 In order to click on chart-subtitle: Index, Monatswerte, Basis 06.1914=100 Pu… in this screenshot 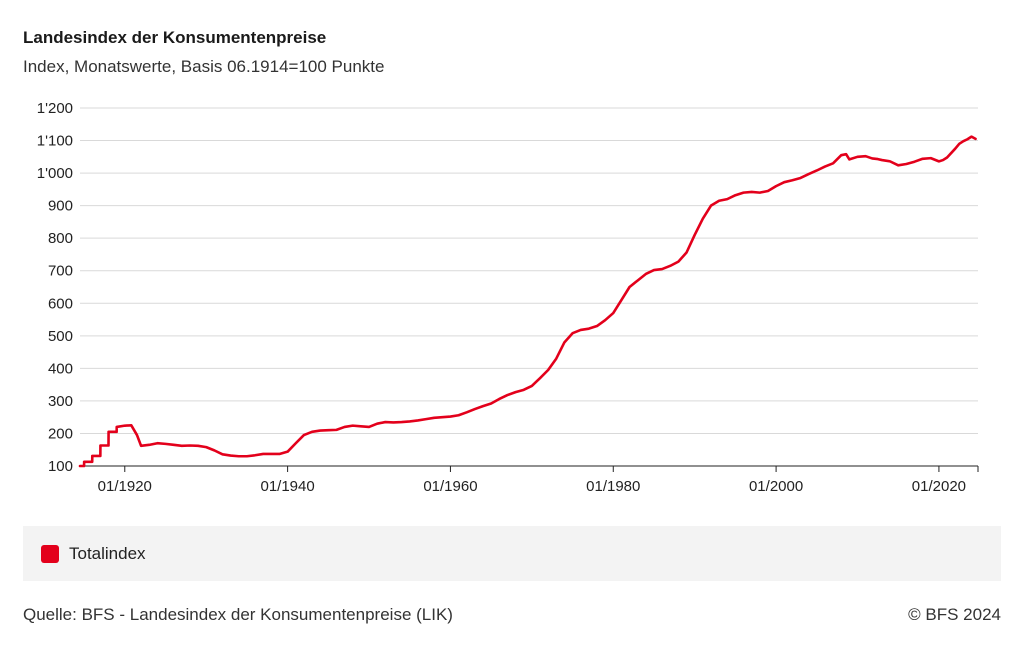, I will do `click(204, 66)`.